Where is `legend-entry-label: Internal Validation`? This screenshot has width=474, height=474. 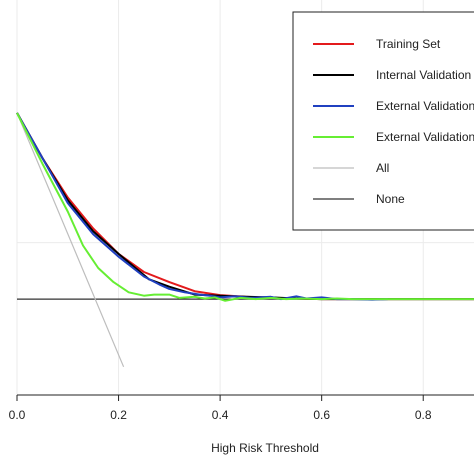 legend-entry-label: Internal Validation is located at coordinates (423, 75).